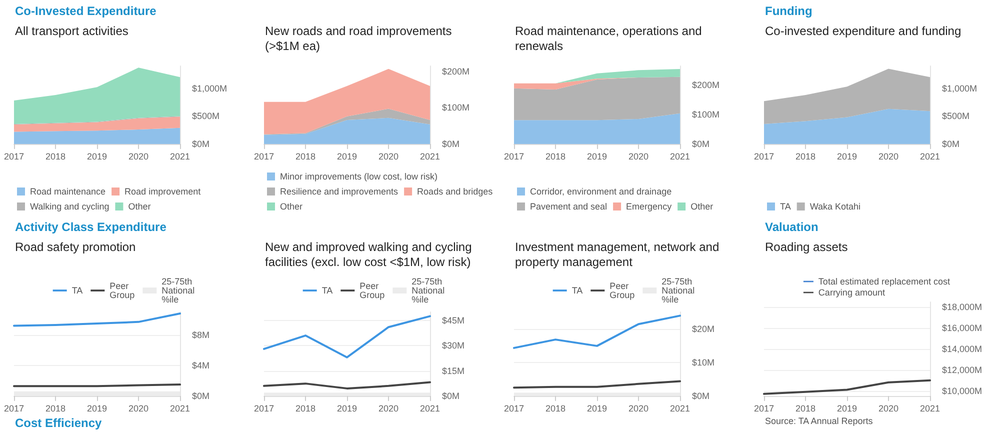 Image resolution: width=1000 pixels, height=432 pixels. What do you see at coordinates (201, 335) in the screenshot?
I see `y-tick-label: $8M` at bounding box center [201, 335].